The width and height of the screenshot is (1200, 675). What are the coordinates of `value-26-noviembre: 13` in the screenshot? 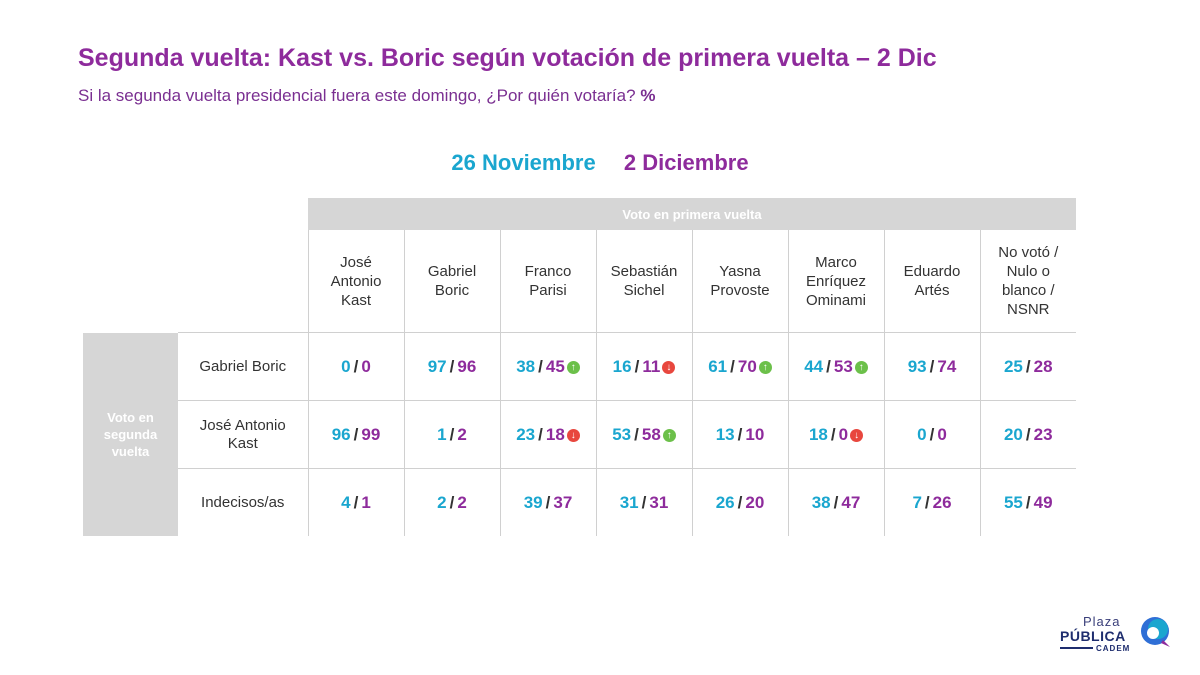 It's located at (725, 434).